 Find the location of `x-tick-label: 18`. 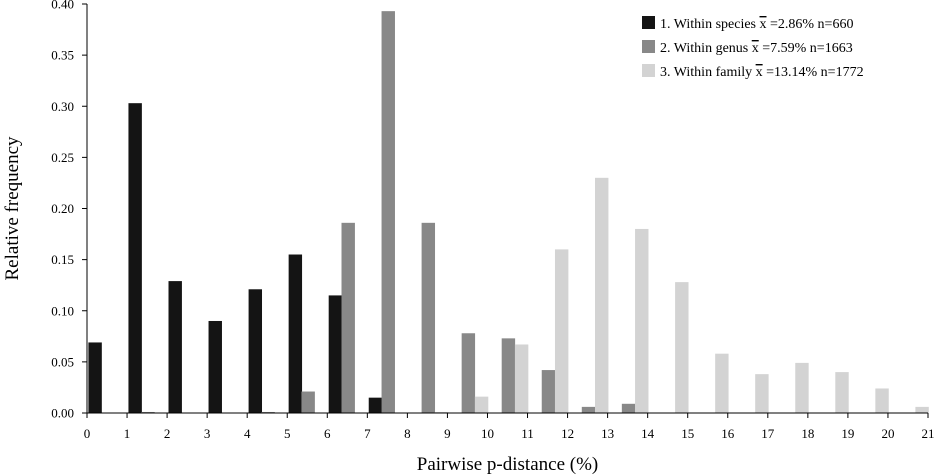

x-tick-label: 18 is located at coordinates (807, 433).